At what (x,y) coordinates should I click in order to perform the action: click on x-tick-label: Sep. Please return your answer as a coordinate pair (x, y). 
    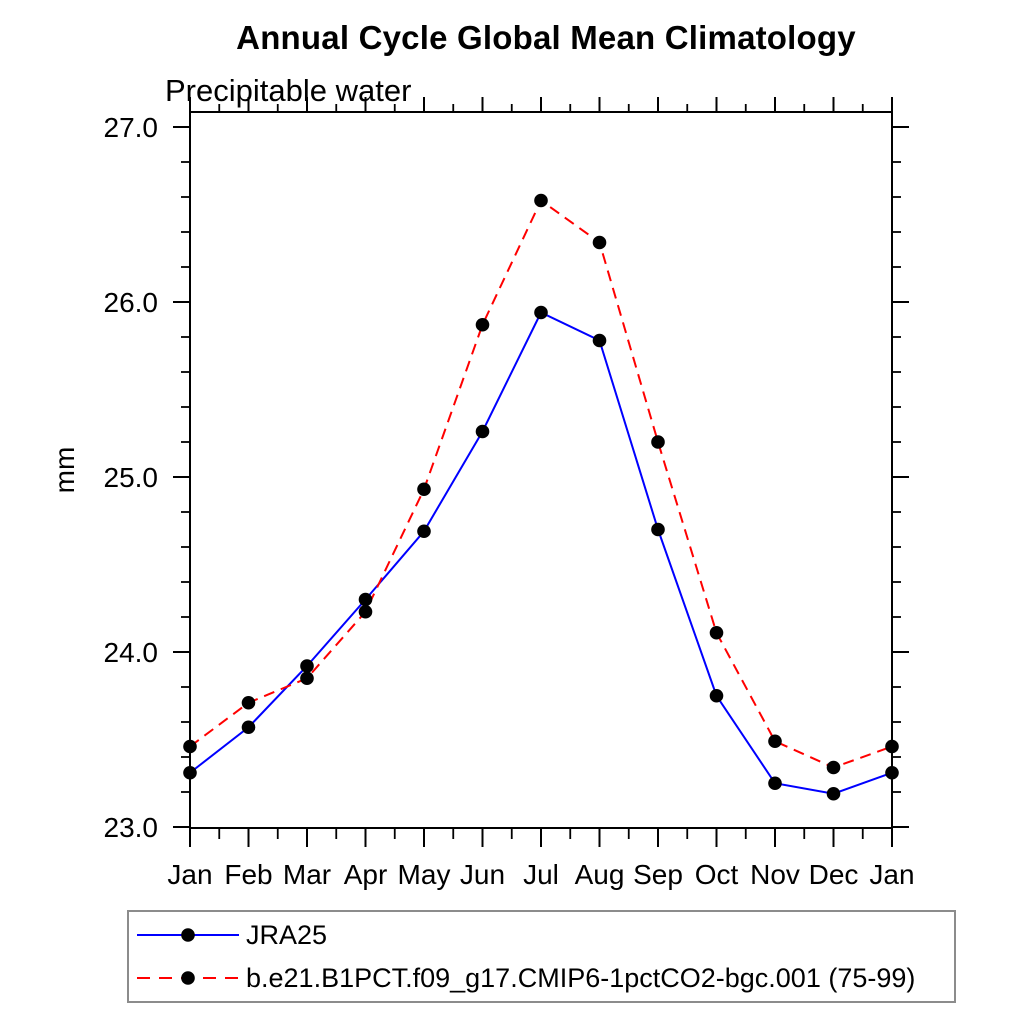
    Looking at the image, I should click on (658, 874).